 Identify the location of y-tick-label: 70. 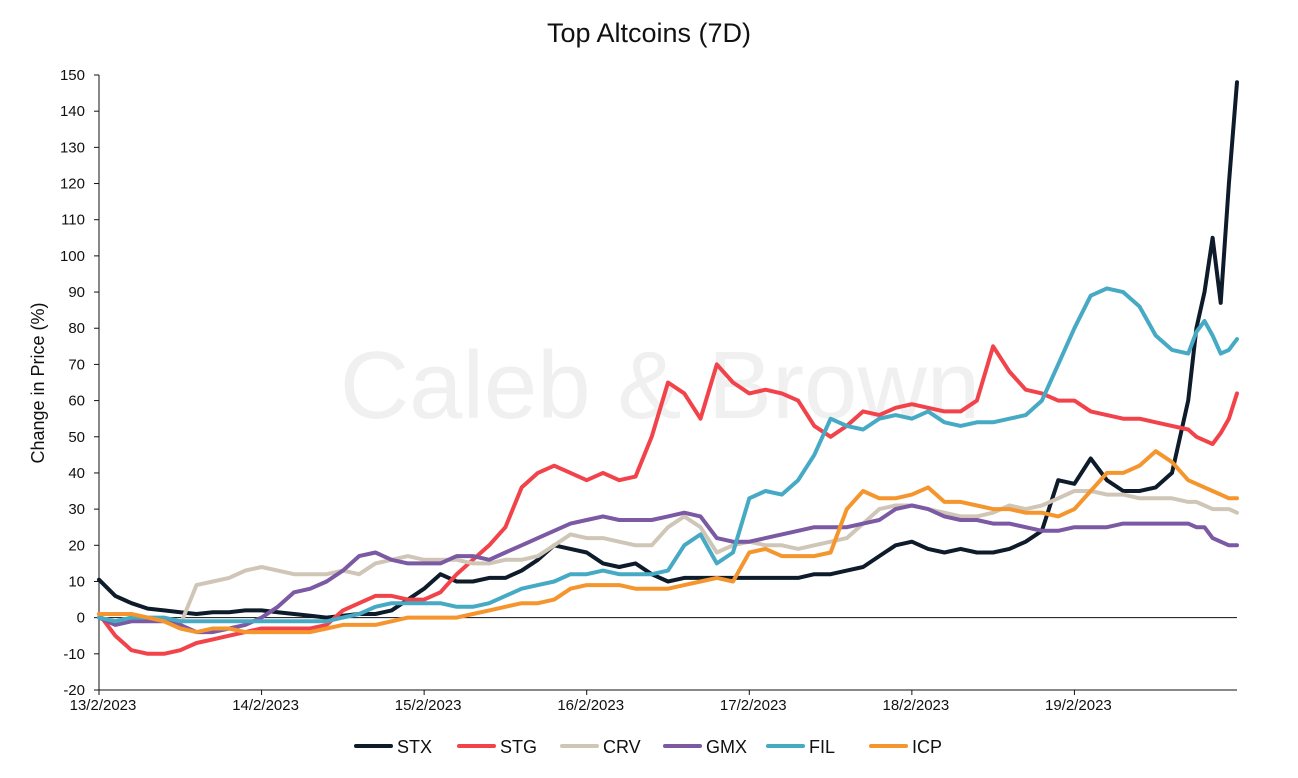
(76, 364).